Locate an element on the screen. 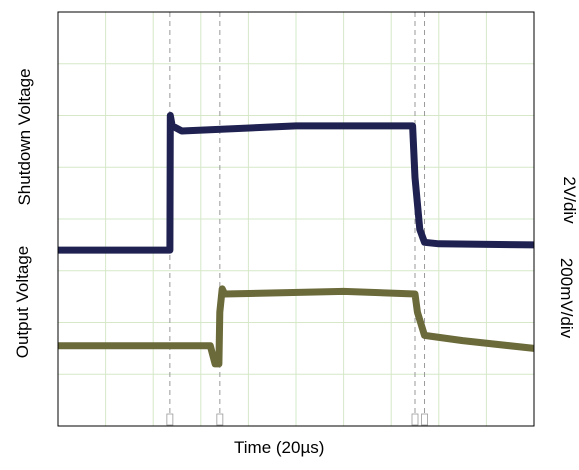 The image size is (579, 470). xlabel: Time (20µs) is located at coordinates (279, 447).